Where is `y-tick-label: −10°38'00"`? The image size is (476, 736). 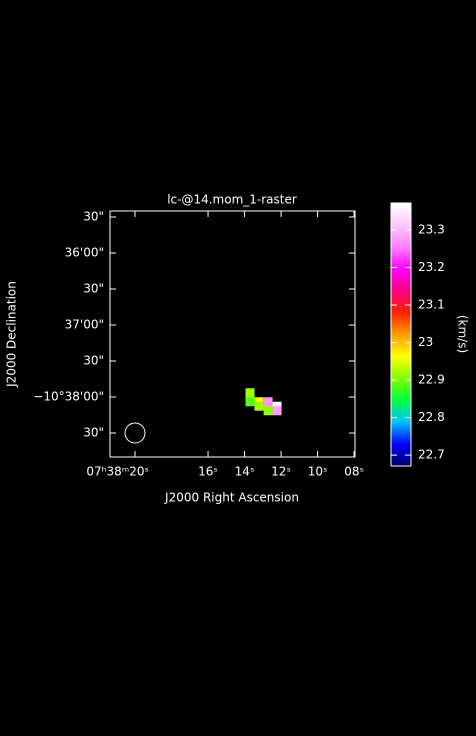 y-tick-label: −10°38'00" is located at coordinates (68, 397).